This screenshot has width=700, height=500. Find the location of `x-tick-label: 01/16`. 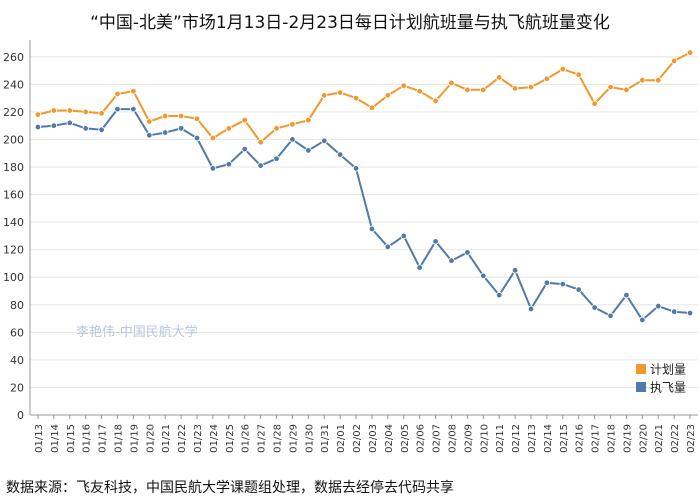

x-tick-label: 01/16 is located at coordinates (87, 438).